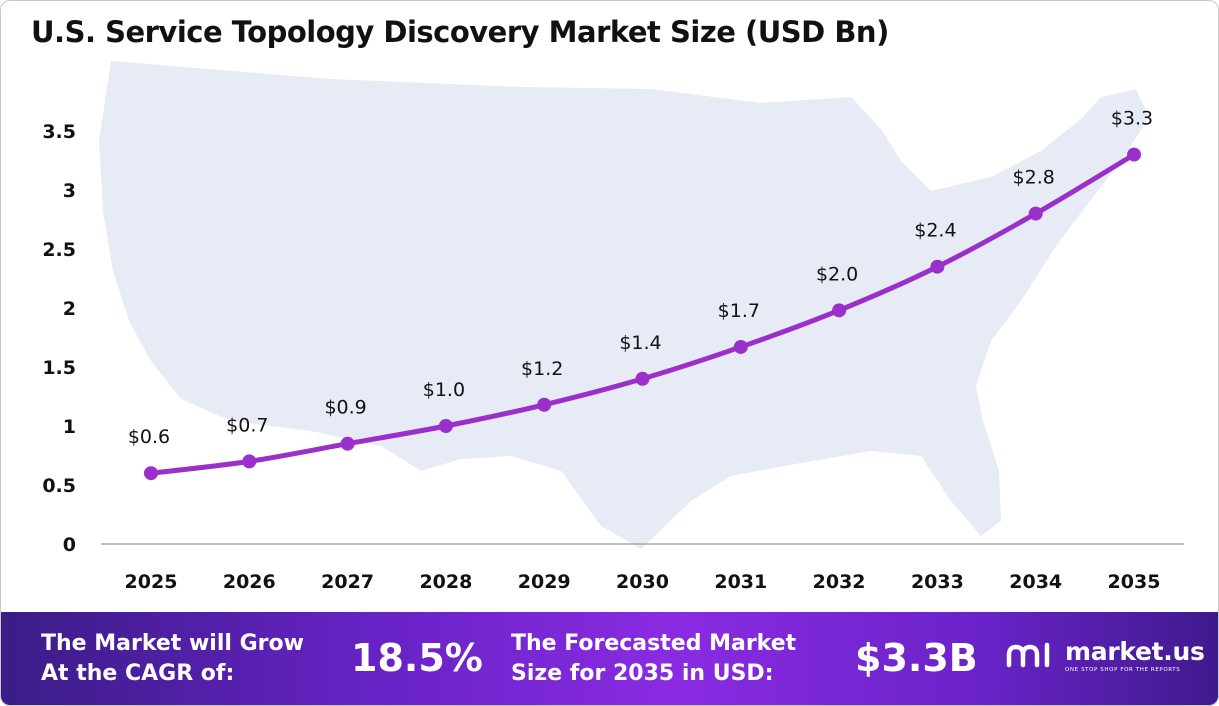 The height and width of the screenshot is (706, 1219). Describe the element at coordinates (347, 582) in the screenshot. I see `x-tick-label: 2027` at that location.